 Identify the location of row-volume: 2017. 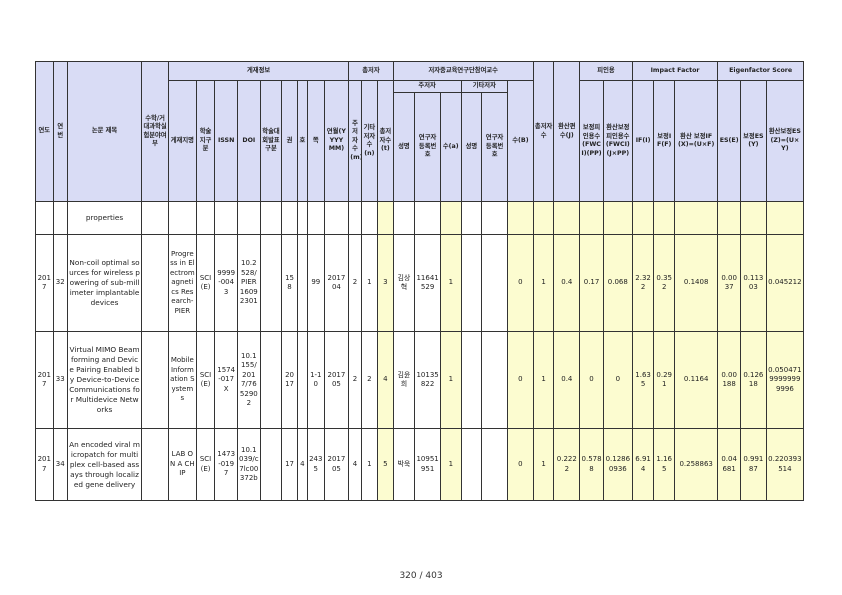
(289, 380).